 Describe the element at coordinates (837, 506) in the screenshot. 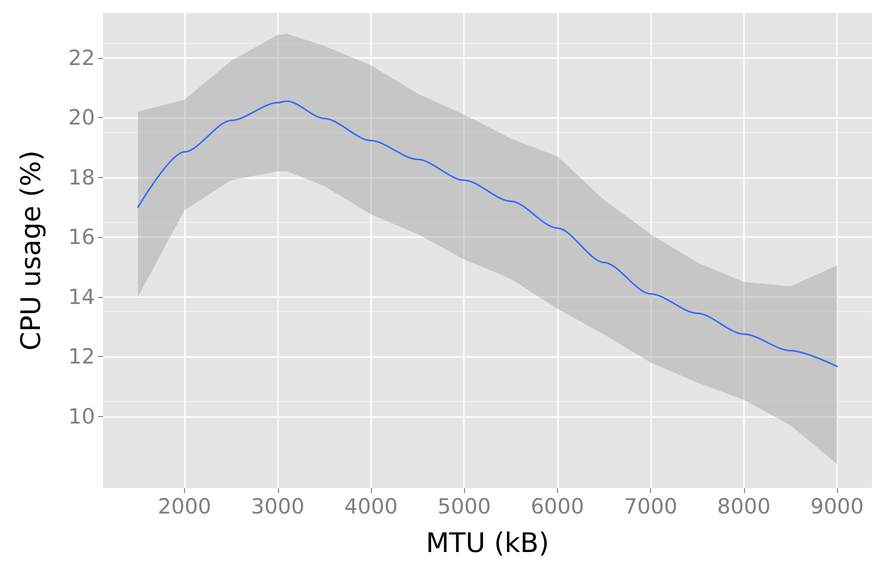

I see `x-tick-label: 9000` at that location.